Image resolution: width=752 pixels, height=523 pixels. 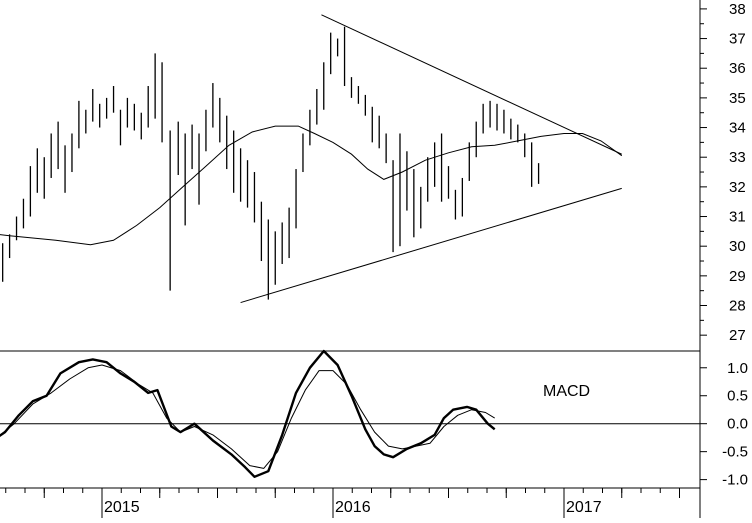 I want to click on y-tick-label: 29, so click(x=737, y=276).